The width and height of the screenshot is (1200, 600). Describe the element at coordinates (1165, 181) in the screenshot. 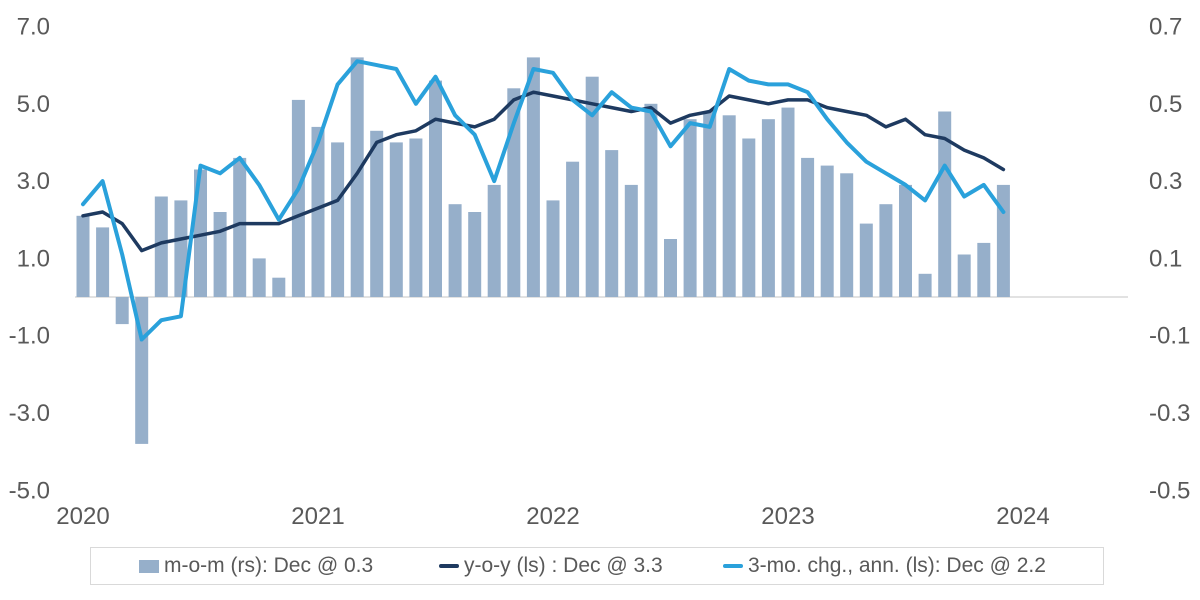

I see `right-axis-tick: 0.3` at that location.